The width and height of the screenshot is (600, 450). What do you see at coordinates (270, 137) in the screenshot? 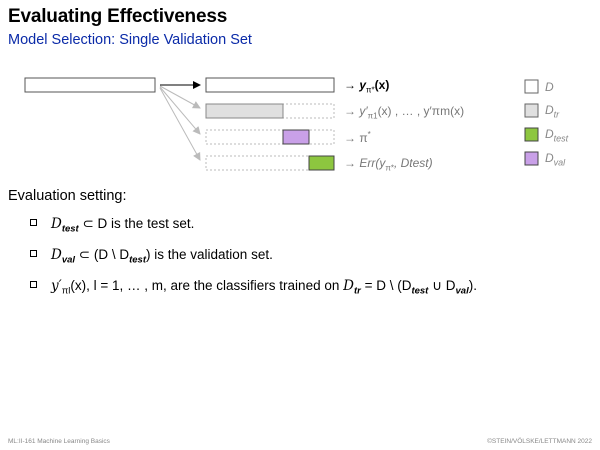
I see `row3-outline` at bounding box center [270, 137].